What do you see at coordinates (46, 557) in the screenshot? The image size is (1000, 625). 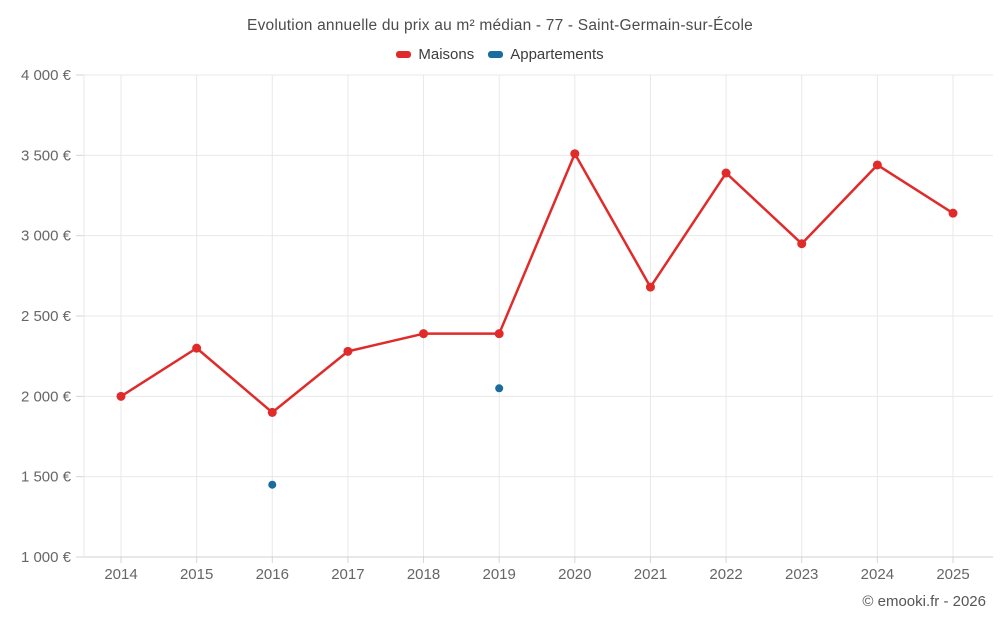 I see `y-axis-label: 1 000 €` at bounding box center [46, 557].